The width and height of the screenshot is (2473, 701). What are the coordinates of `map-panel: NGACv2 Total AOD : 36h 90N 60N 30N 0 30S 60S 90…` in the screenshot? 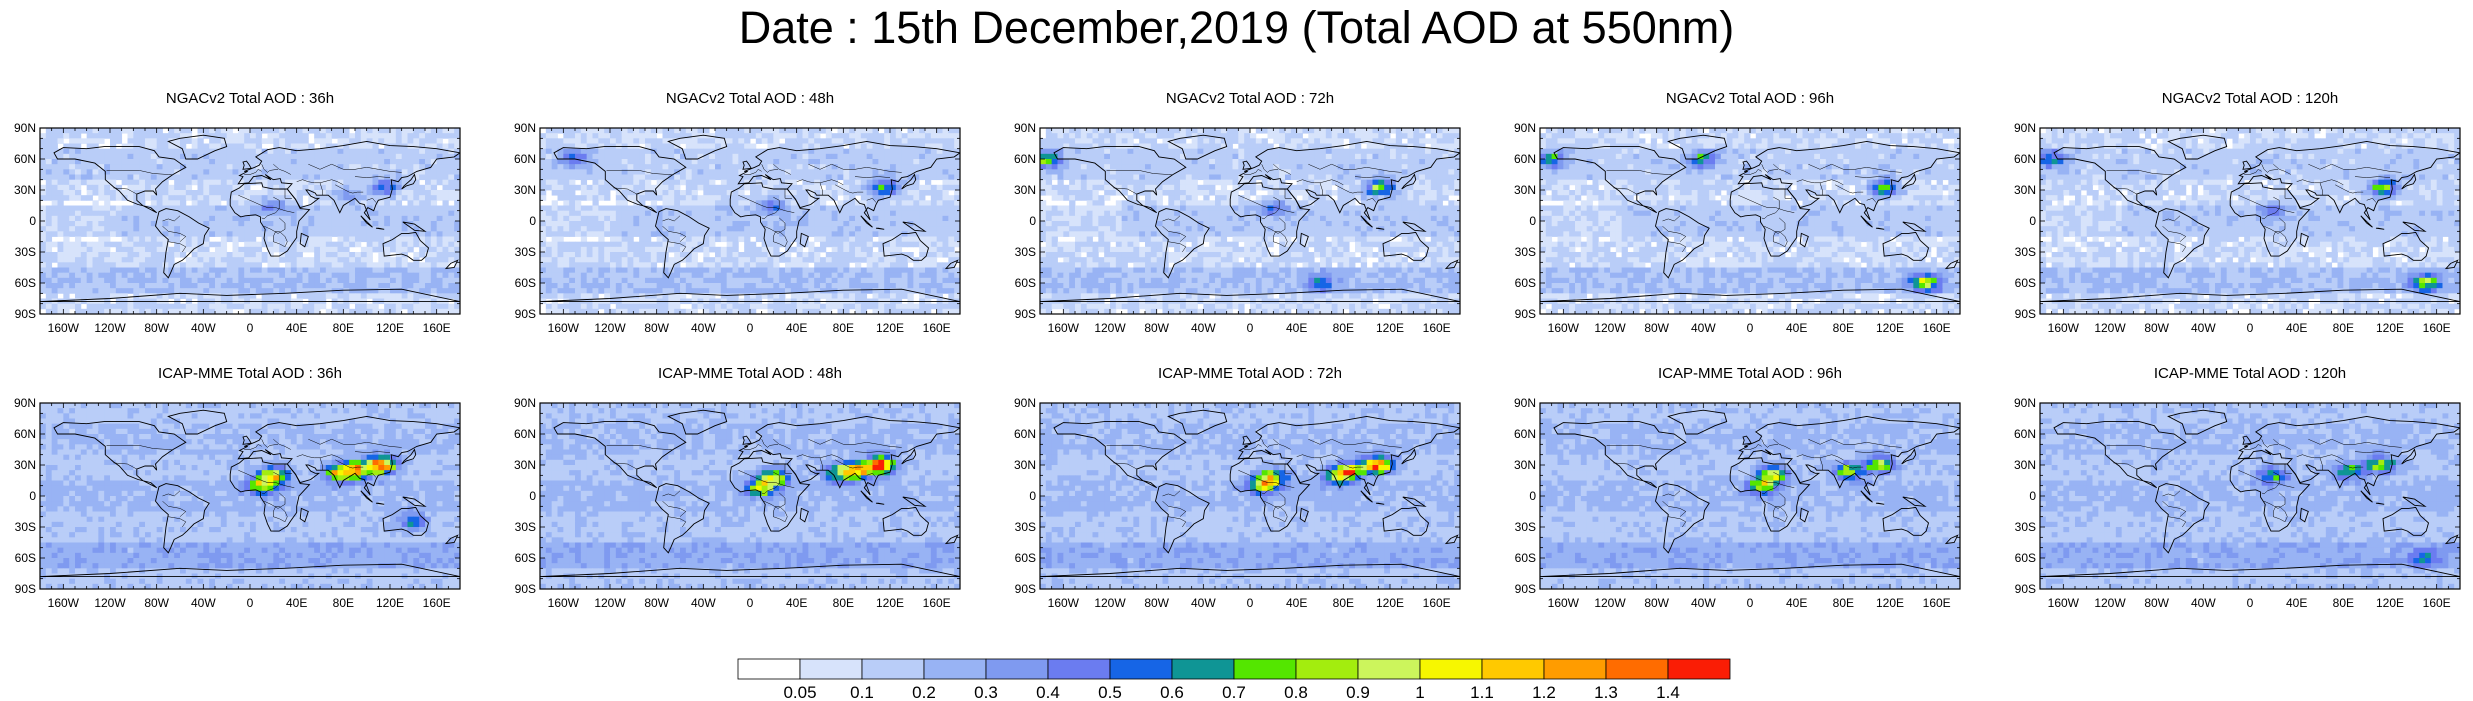 It's located at (250, 222).